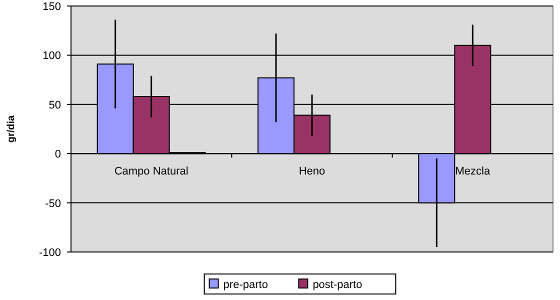 The image size is (560, 300). I want to click on y-tick-label: 150, so click(51, 7).